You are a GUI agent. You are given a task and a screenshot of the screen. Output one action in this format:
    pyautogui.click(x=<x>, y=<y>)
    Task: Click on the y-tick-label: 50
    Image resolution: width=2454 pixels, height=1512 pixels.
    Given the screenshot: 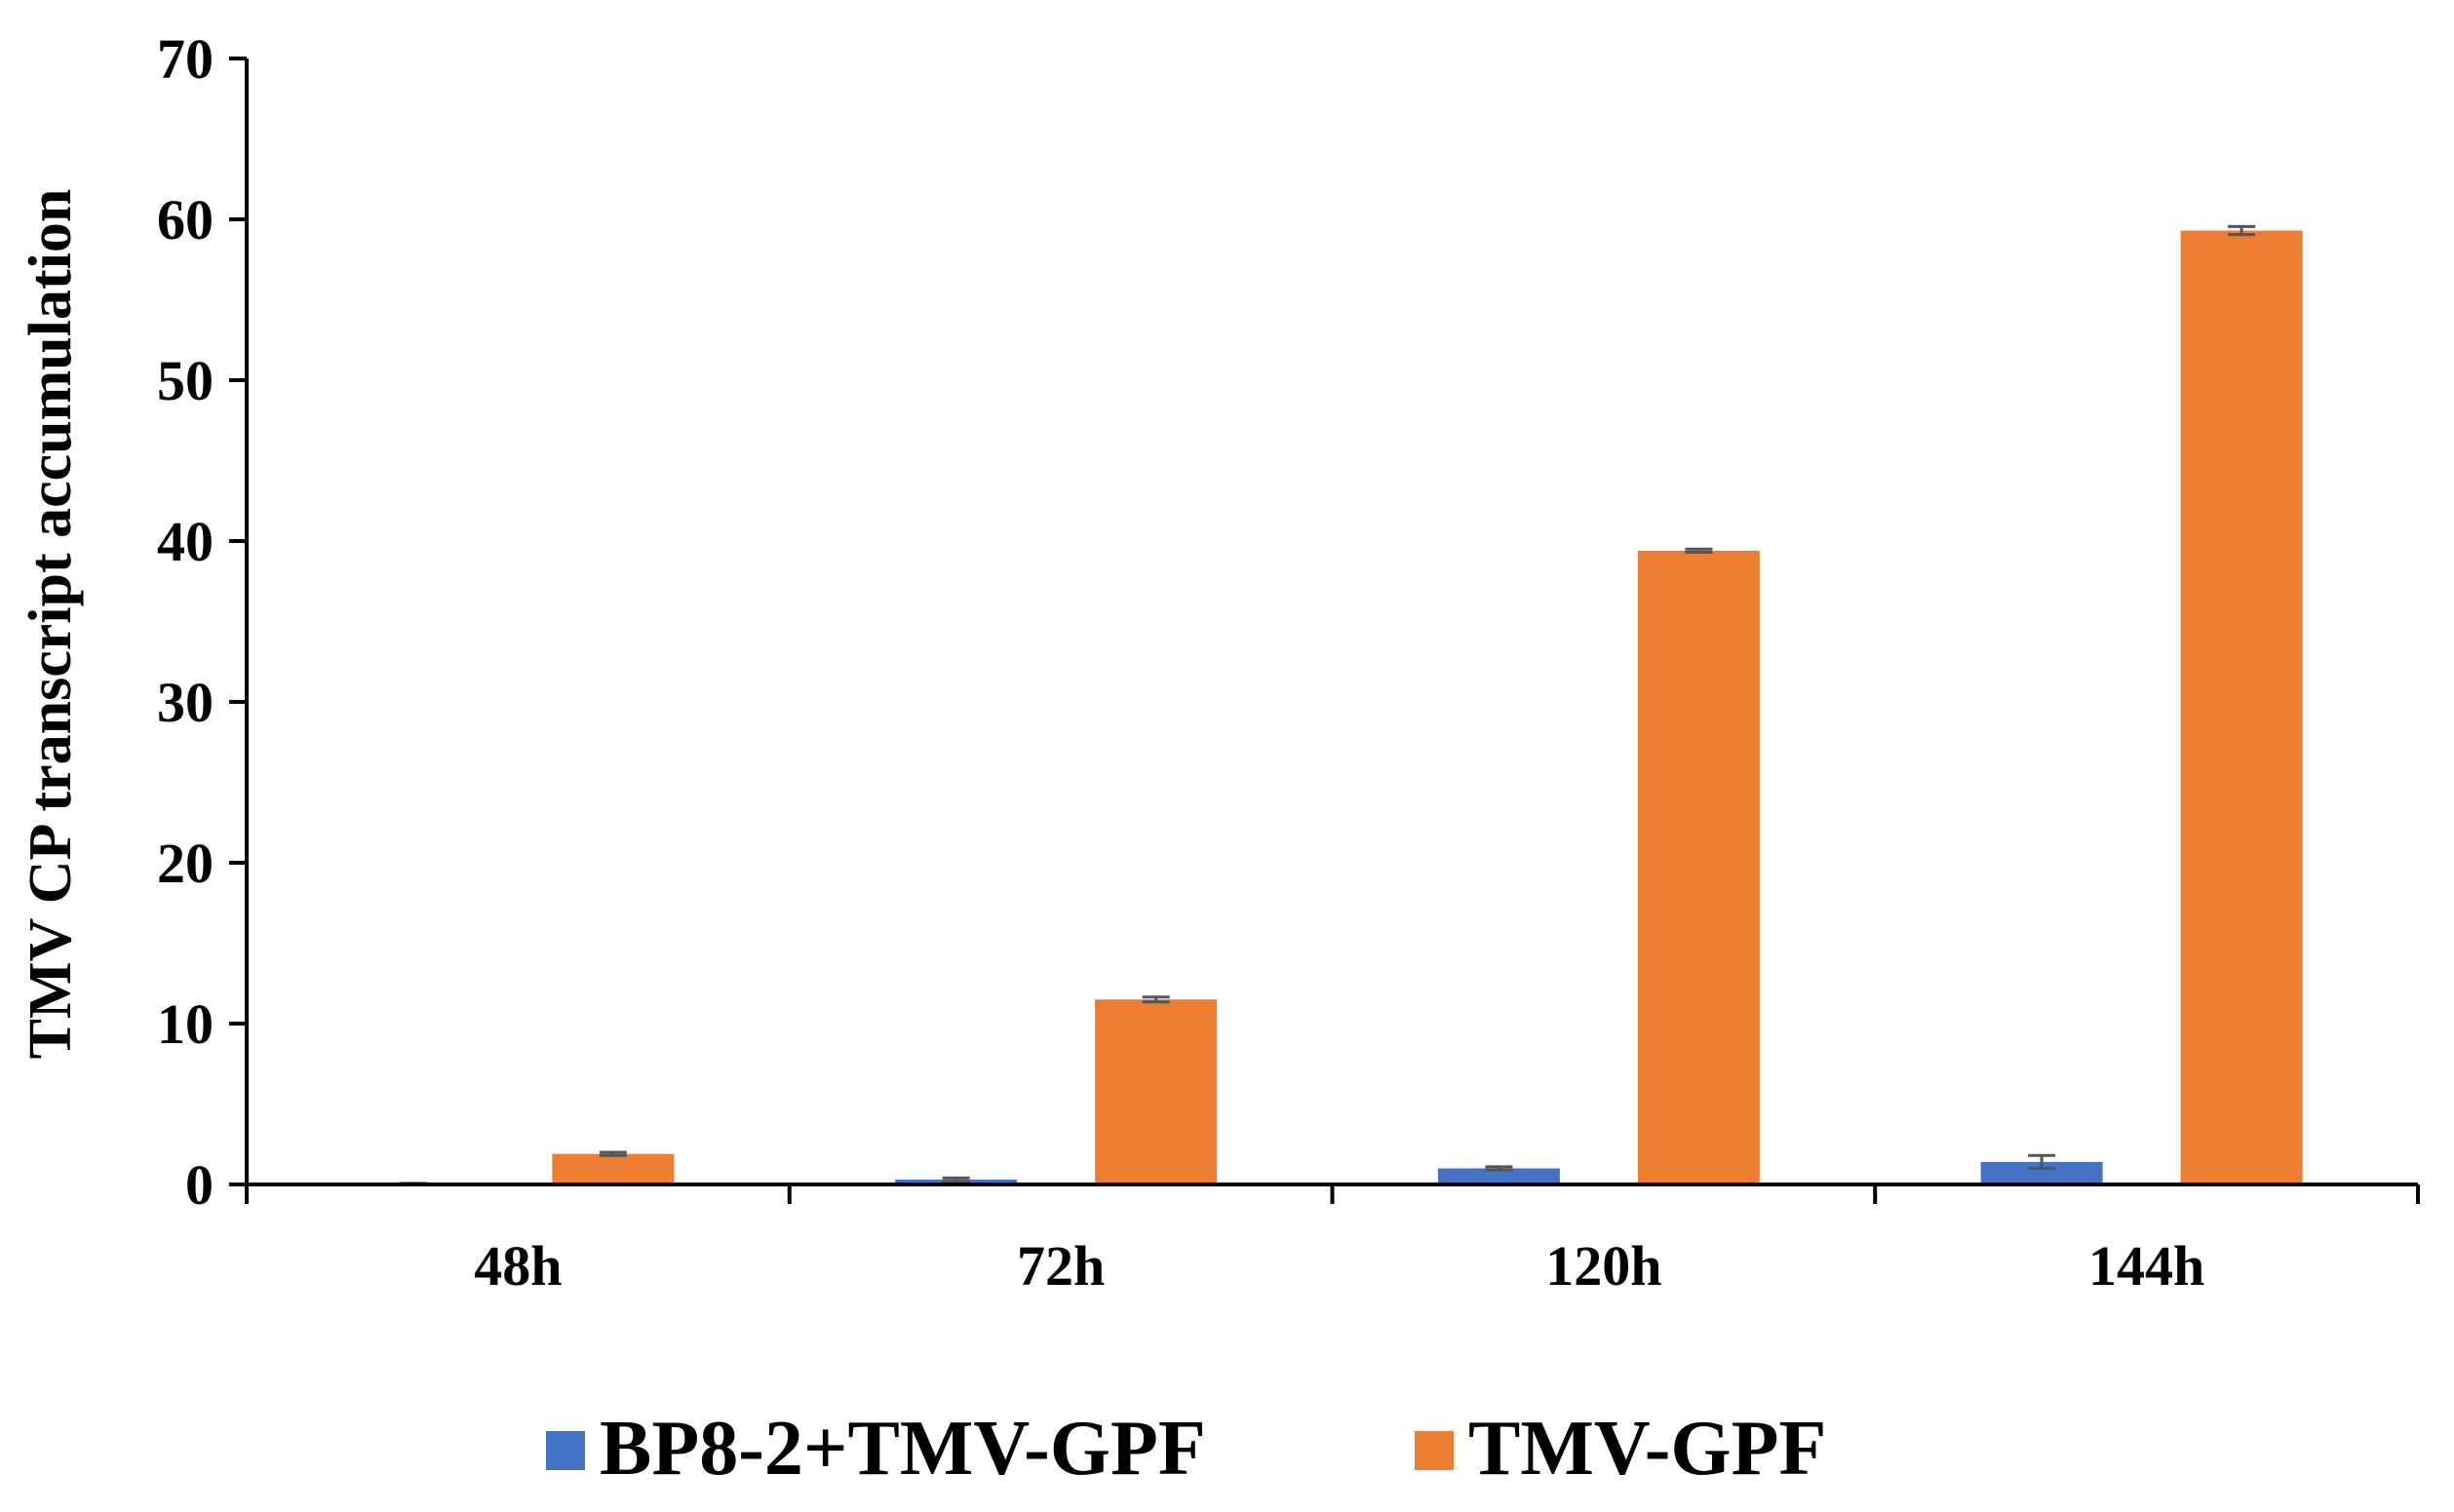 What is the action you would take?
    pyautogui.click(x=185, y=380)
    